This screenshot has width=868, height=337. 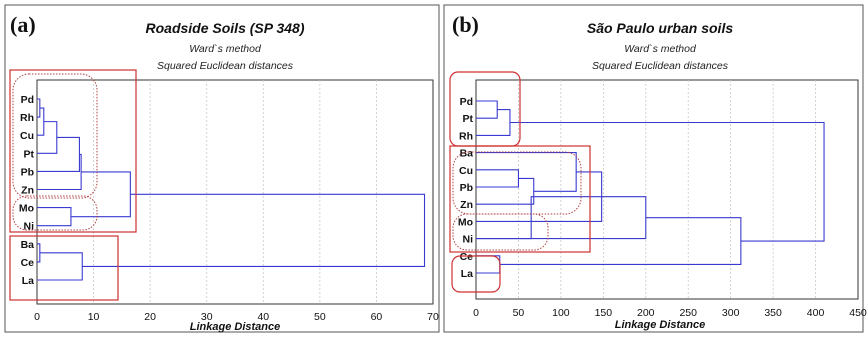 What do you see at coordinates (27, 136) in the screenshot?
I see `leaf-label-a-cu: Cu` at bounding box center [27, 136].